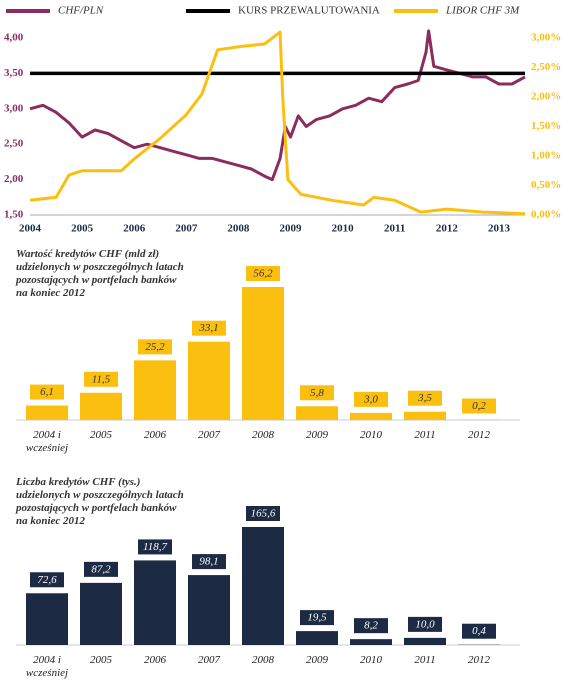 This screenshot has width=577, height=685. What do you see at coordinates (14, 144) in the screenshot?
I see `y-tick-label: 2,50` at bounding box center [14, 144].